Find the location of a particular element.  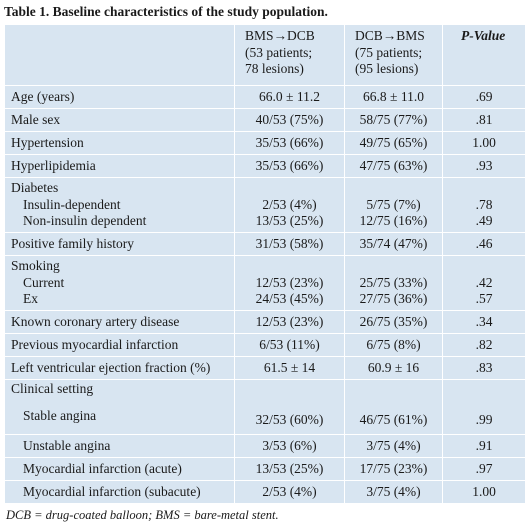

cell-value: .78 is located at coordinates (484, 204).